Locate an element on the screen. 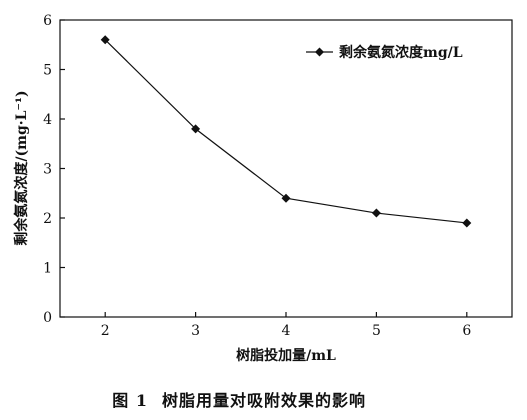  x-tick-label: 2 is located at coordinates (105, 331).